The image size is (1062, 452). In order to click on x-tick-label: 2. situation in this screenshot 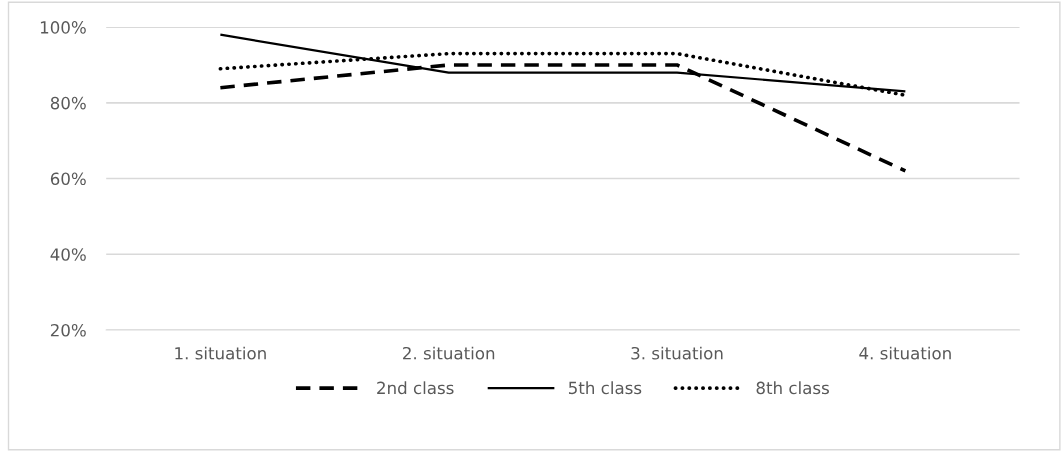, I will do `click(449, 353)`.